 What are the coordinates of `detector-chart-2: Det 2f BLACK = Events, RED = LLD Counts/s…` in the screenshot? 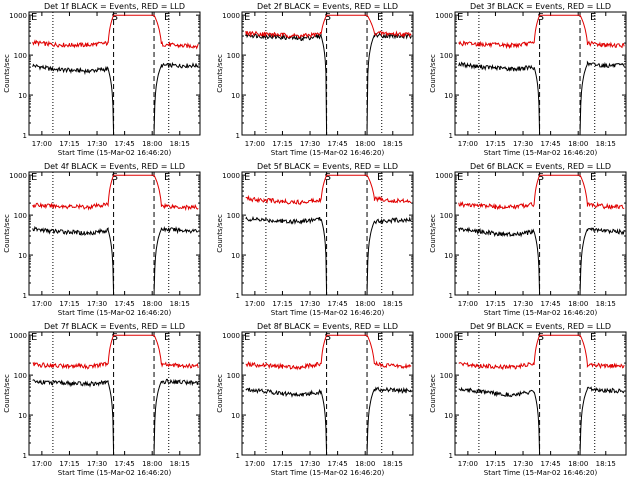 It's located at (315, 79).